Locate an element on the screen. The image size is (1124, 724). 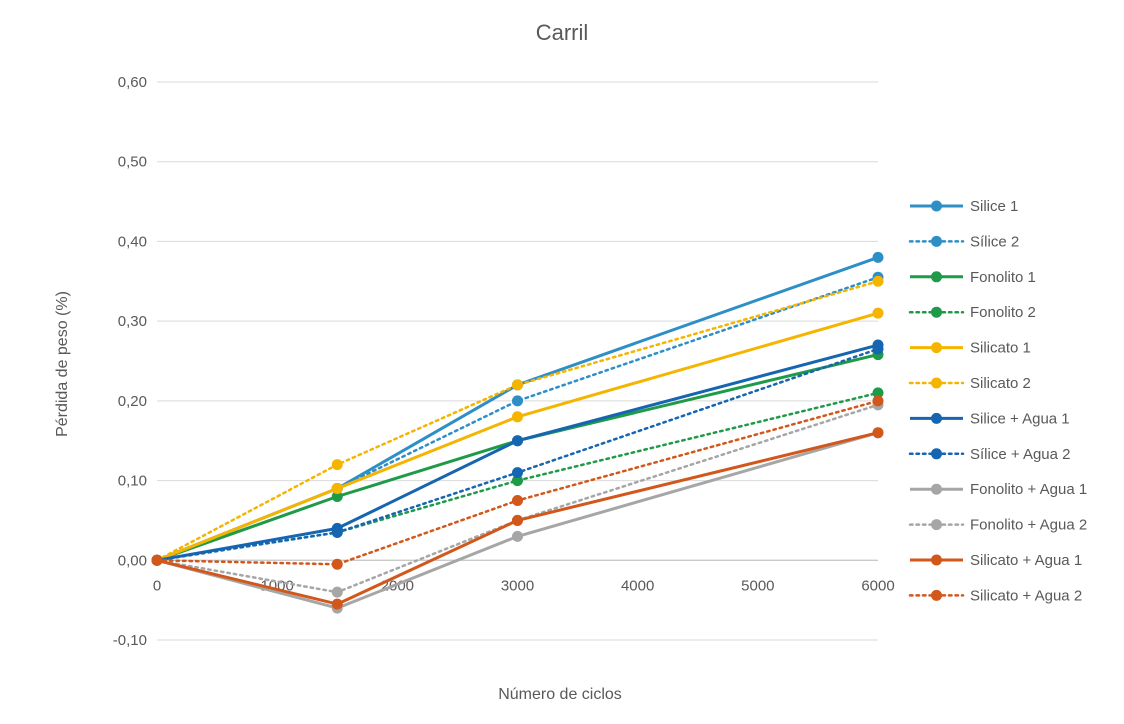
y-tick-label: 0,40 is located at coordinates (132, 241).